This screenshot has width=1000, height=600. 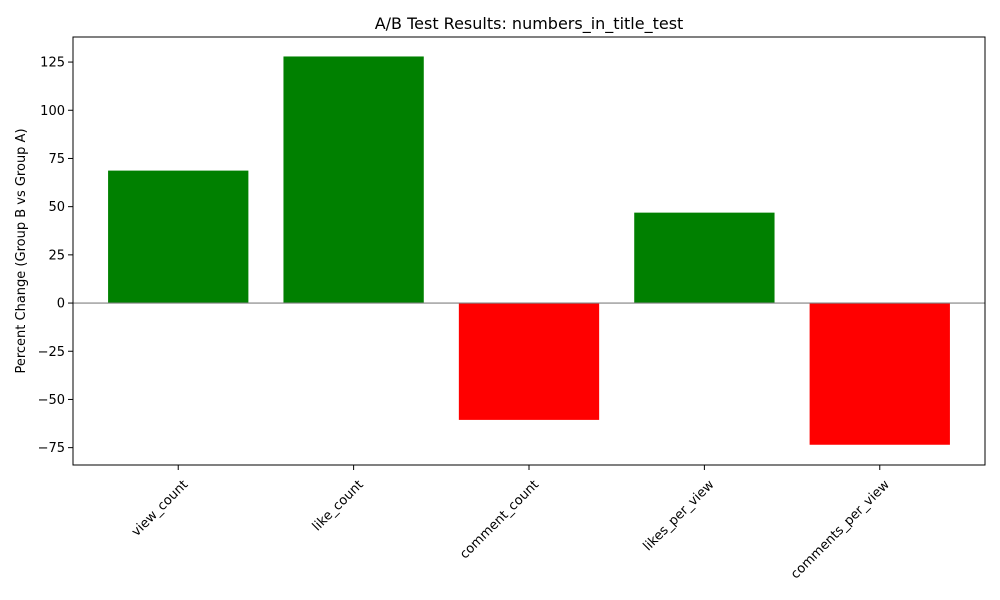 I want to click on bar-view-count, so click(x=178, y=237).